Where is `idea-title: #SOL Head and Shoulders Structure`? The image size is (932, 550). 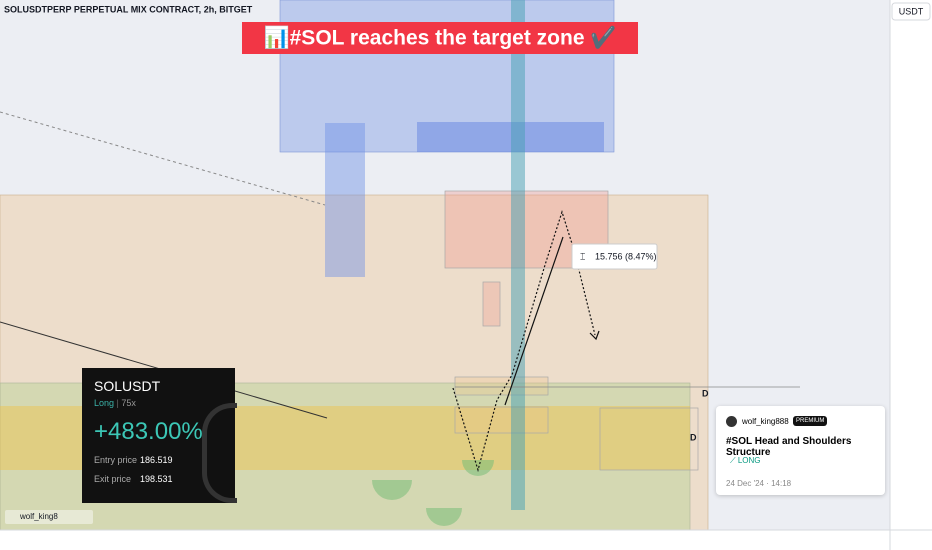 idea-title: #SOL Head and Shoulders Structure is located at coordinates (789, 447).